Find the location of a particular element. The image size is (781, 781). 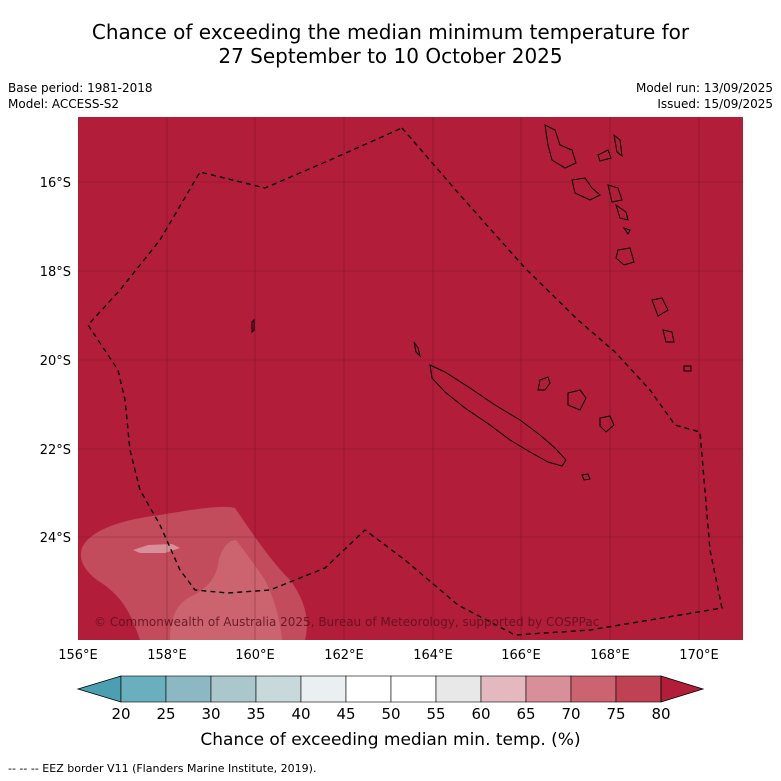

lon-label: 164°E is located at coordinates (433, 655).